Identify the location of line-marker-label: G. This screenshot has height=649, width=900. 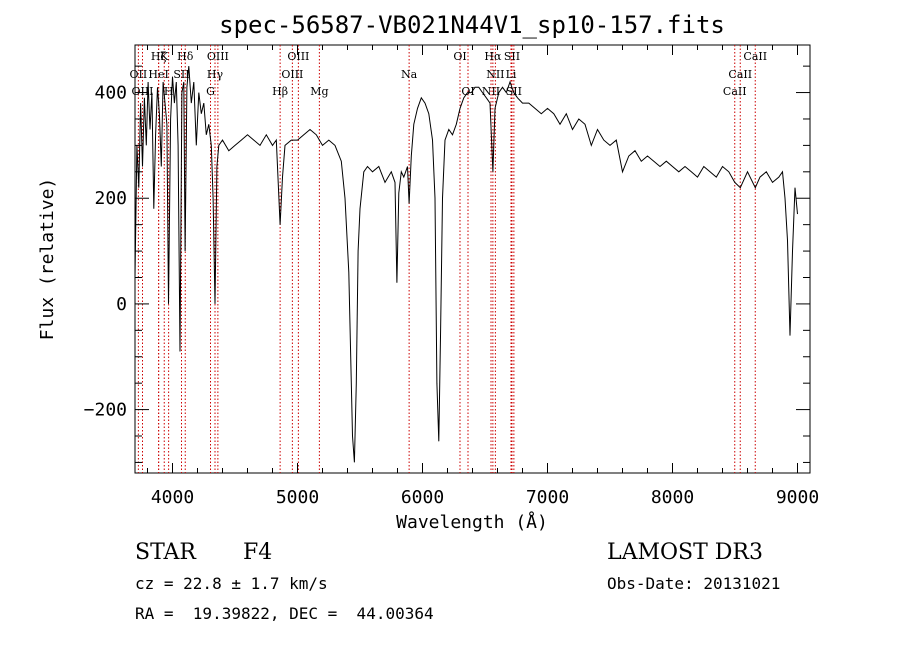
(210, 91).